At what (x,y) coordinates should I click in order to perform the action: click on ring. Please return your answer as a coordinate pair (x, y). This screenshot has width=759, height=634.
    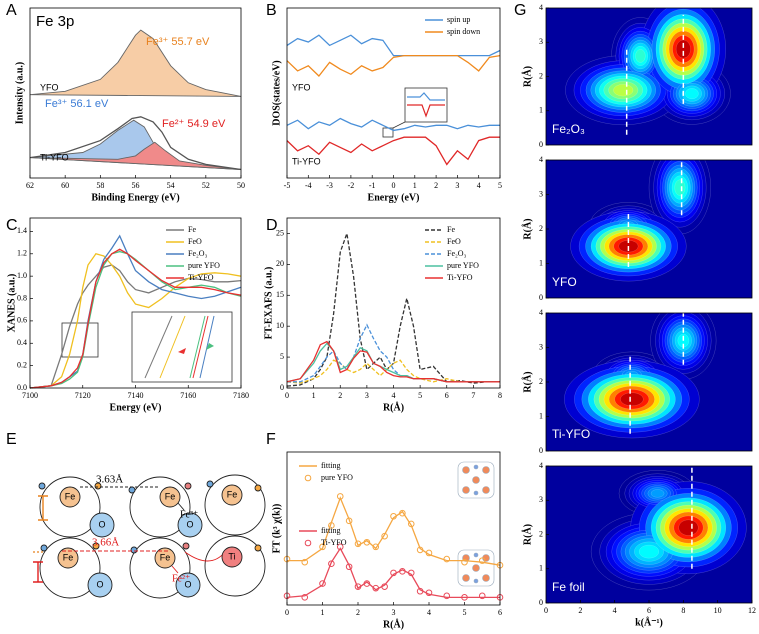
    Looking at the image, I should click on (160, 568).